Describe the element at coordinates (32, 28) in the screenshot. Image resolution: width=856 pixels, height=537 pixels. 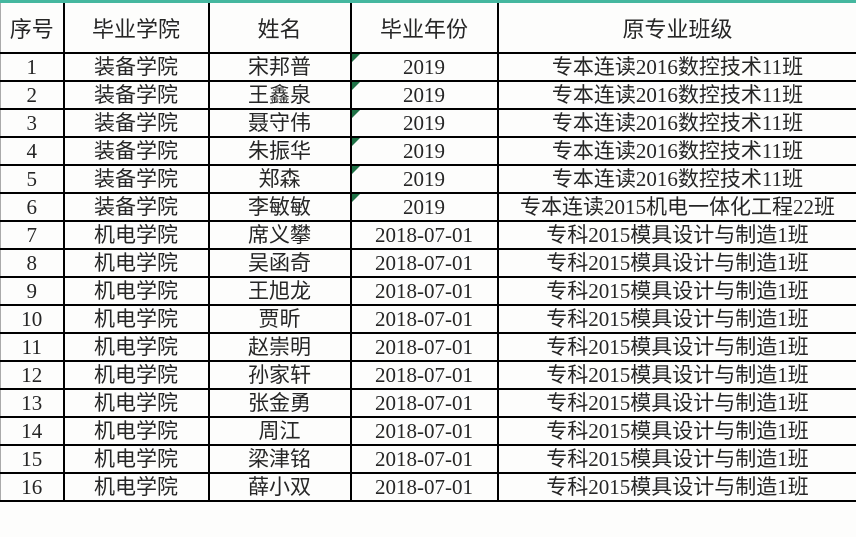
I see `header-no: 序号` at that location.